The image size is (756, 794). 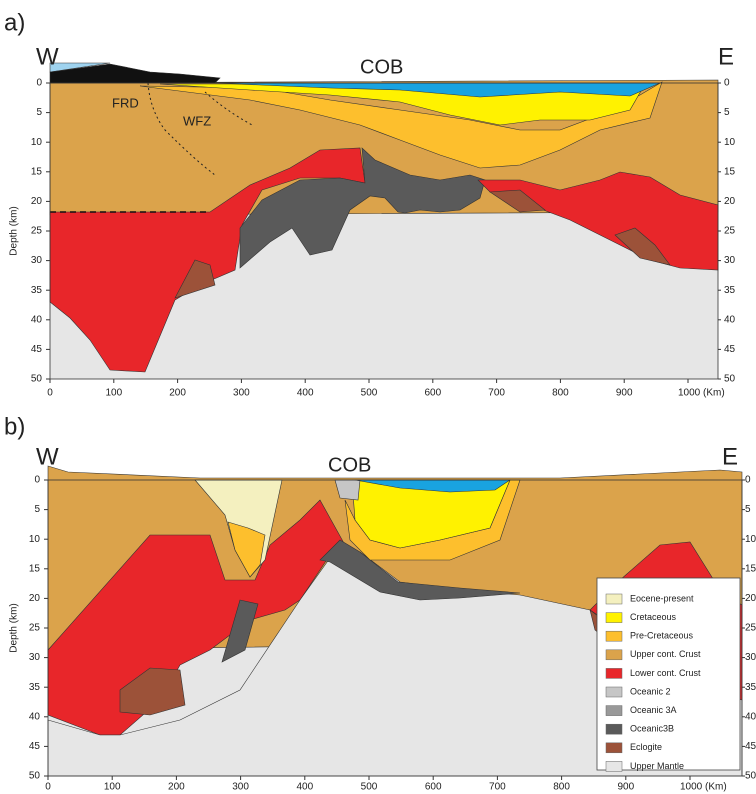 What do you see at coordinates (125, 102) in the screenshot?
I see `annotation: FRD` at bounding box center [125, 102].